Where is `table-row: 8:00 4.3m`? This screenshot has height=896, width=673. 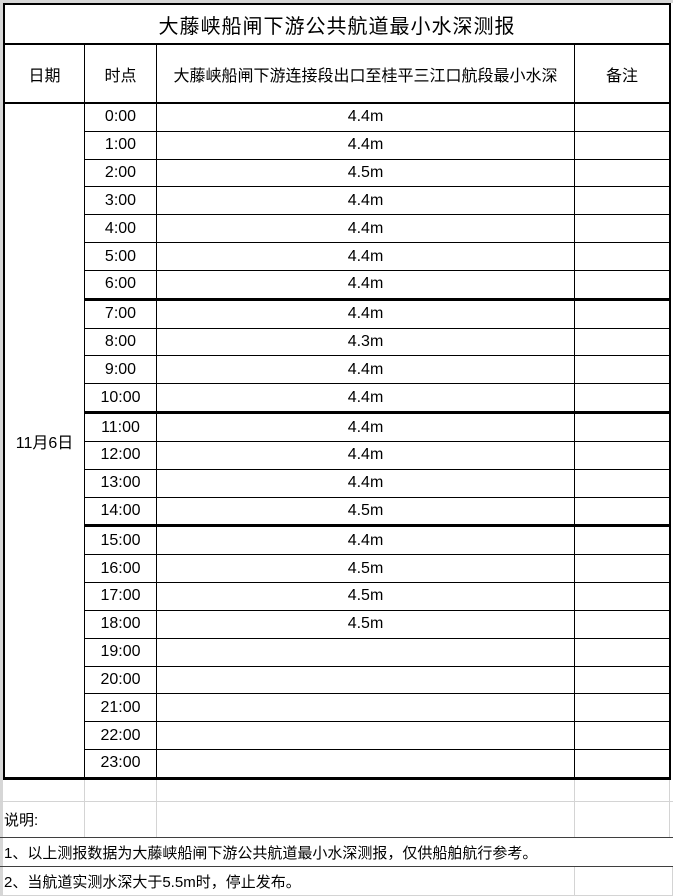
table-row: 8:00 4.3m is located at coordinates (377, 341).